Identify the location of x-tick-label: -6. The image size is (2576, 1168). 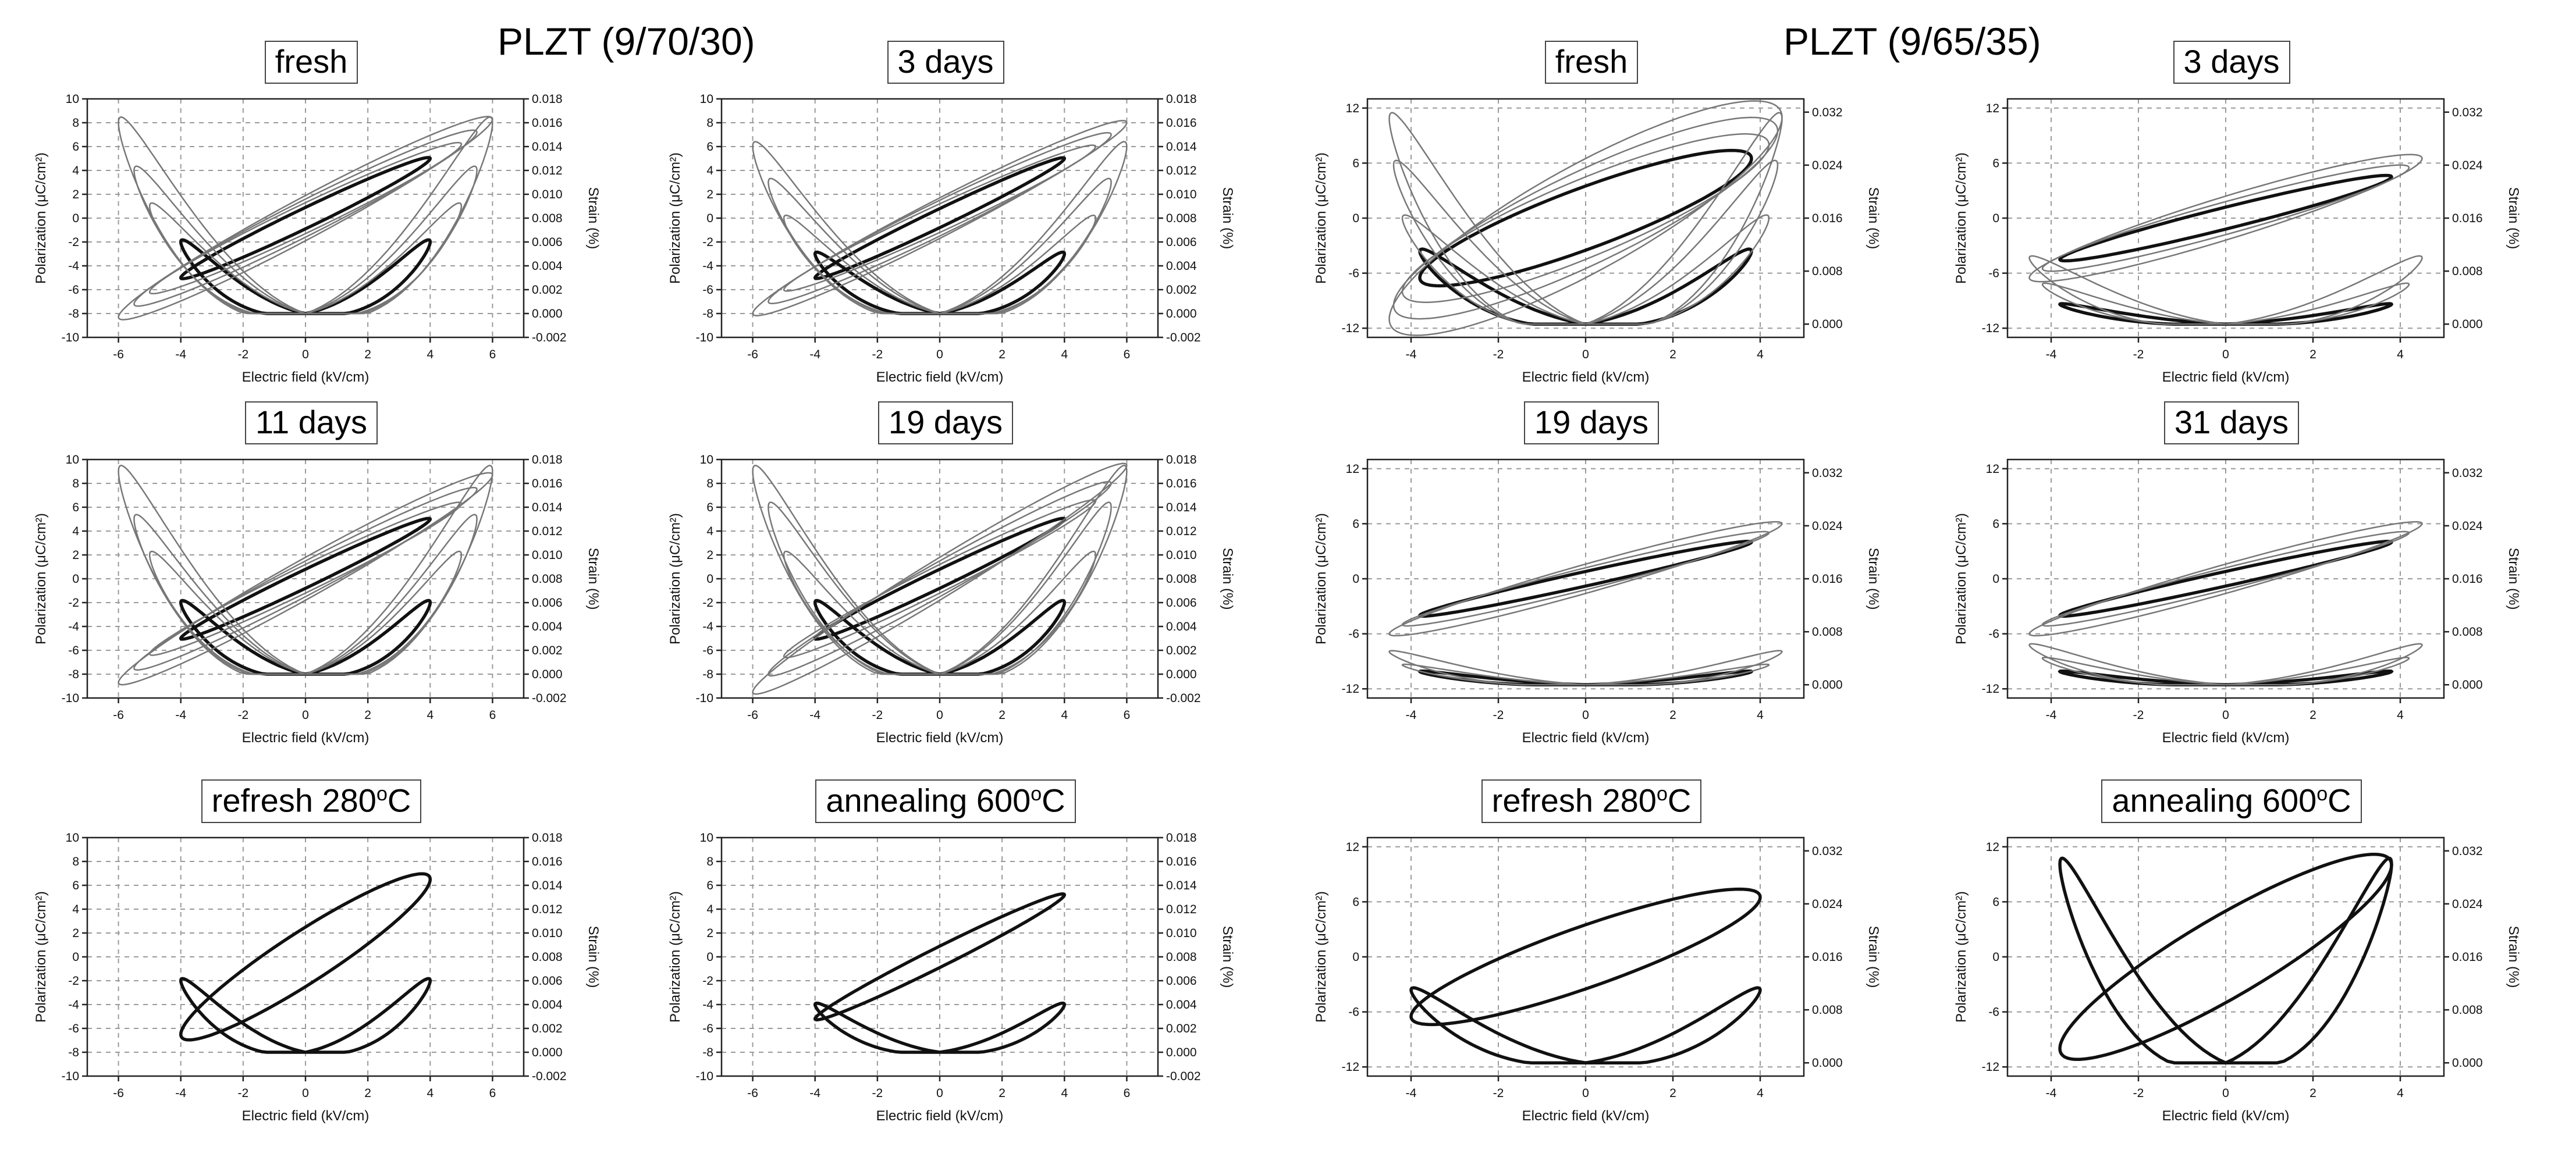
(119, 715).